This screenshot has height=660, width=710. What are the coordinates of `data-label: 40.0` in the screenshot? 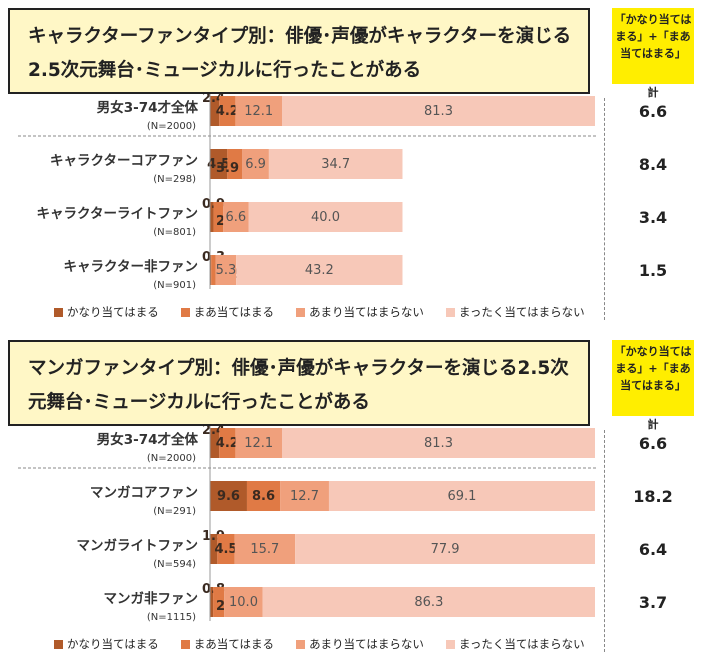 It's located at (325, 217).